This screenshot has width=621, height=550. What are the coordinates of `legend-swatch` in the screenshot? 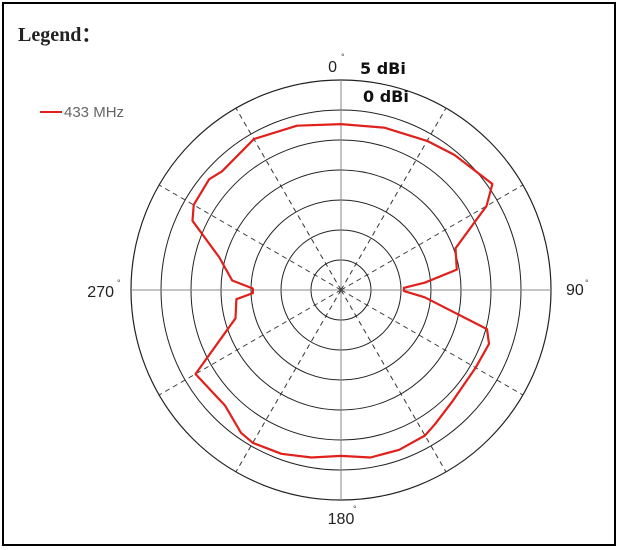 It's located at (51, 112).